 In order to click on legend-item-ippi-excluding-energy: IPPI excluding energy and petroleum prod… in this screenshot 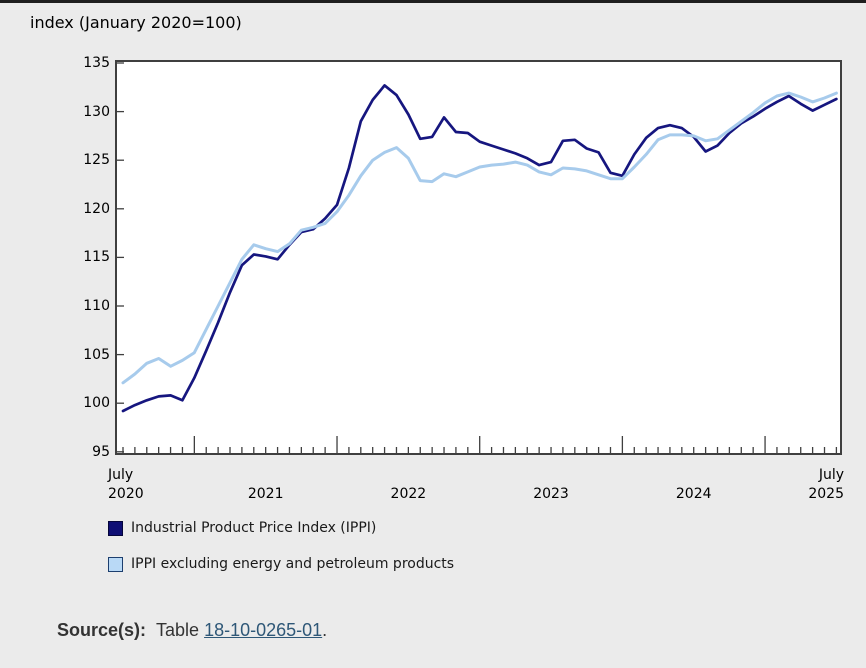, I will do `click(281, 564)`.